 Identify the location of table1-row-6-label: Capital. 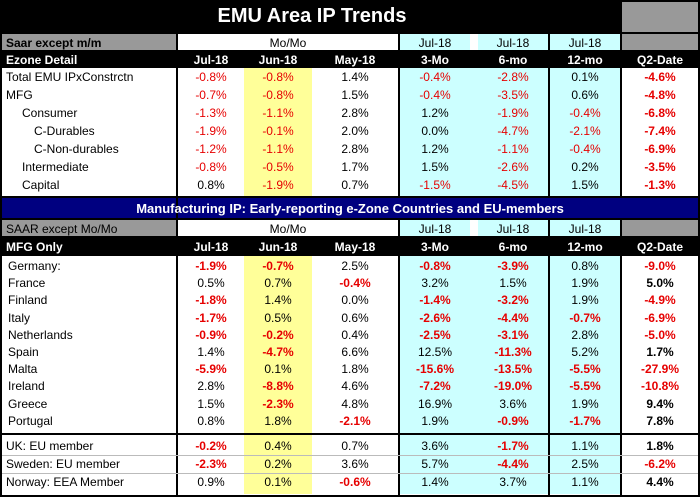
(41, 185).